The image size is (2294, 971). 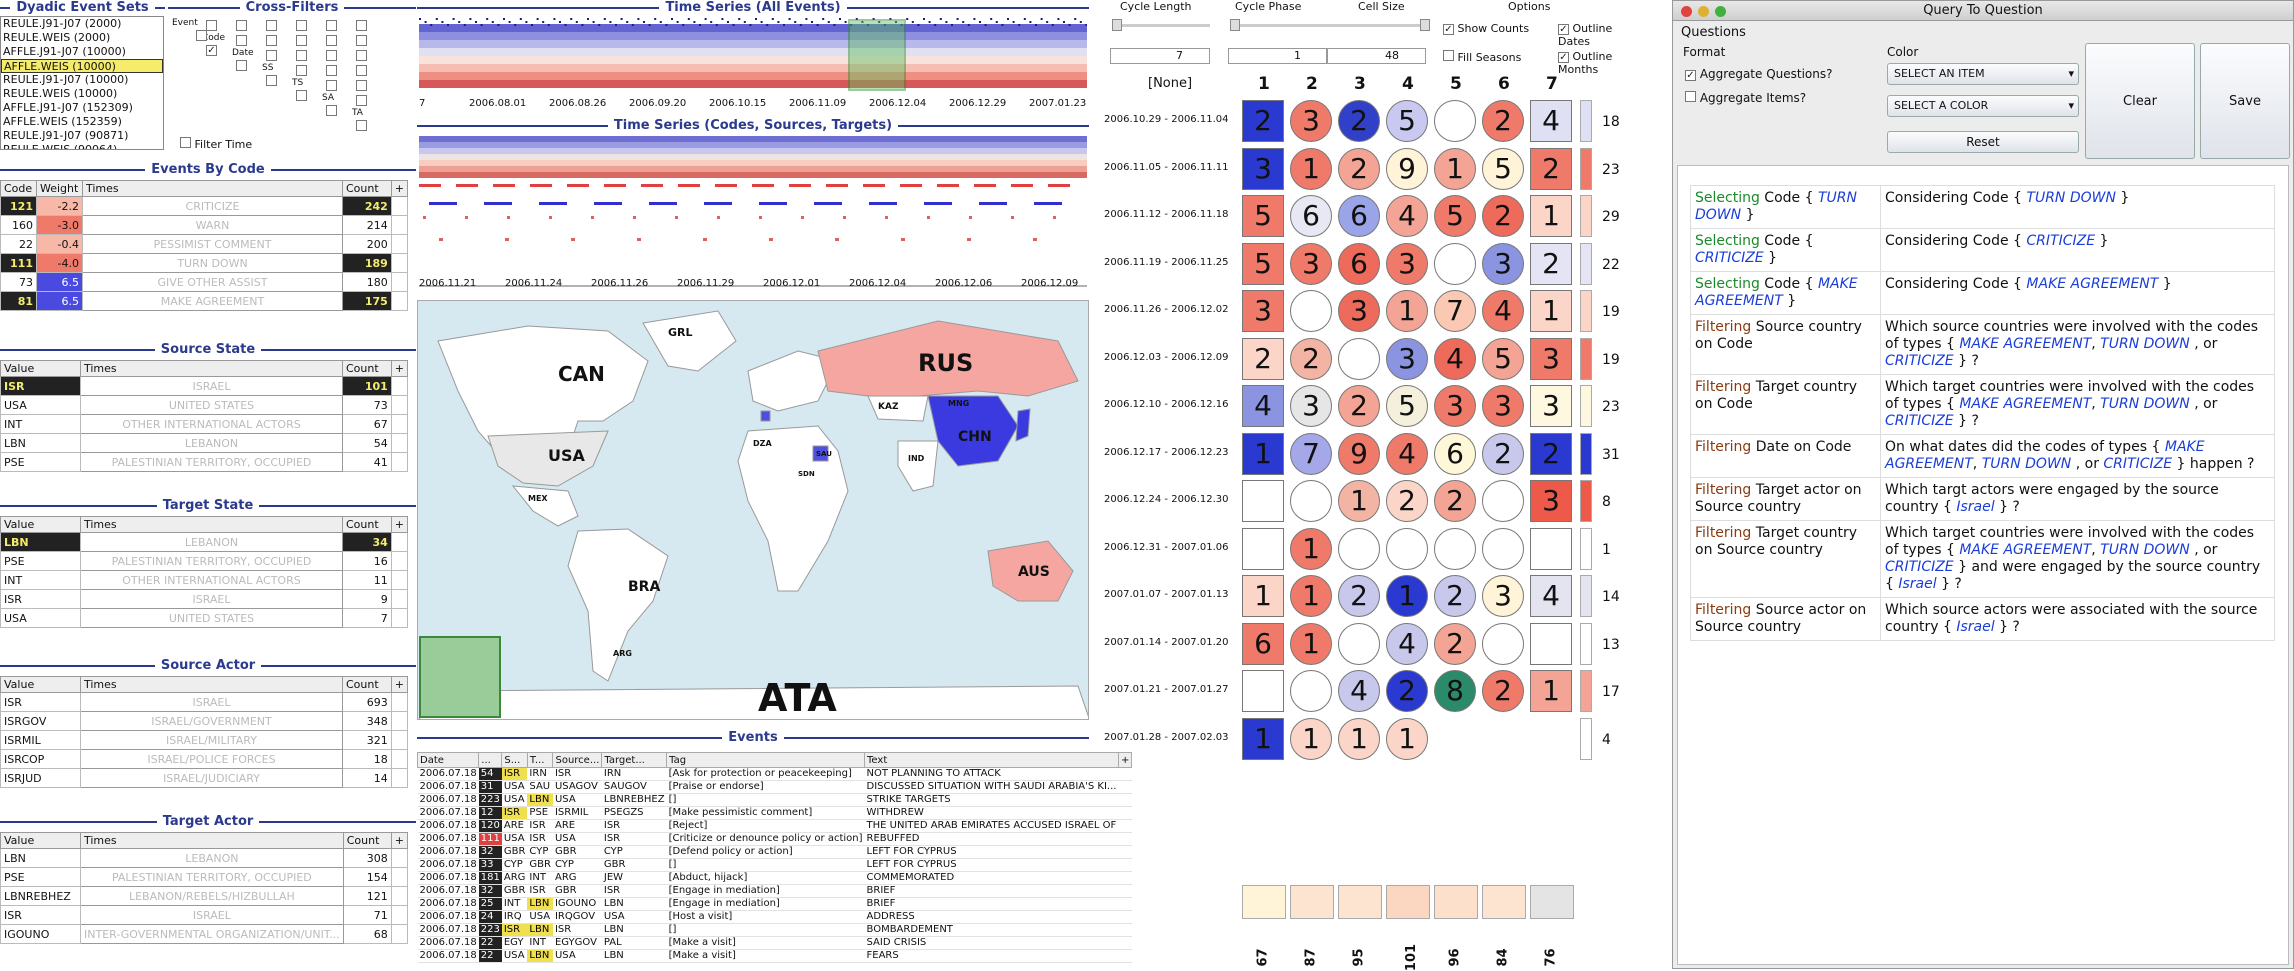 What do you see at coordinates (1023, 425) in the screenshot?
I see `map-japan` at bounding box center [1023, 425].